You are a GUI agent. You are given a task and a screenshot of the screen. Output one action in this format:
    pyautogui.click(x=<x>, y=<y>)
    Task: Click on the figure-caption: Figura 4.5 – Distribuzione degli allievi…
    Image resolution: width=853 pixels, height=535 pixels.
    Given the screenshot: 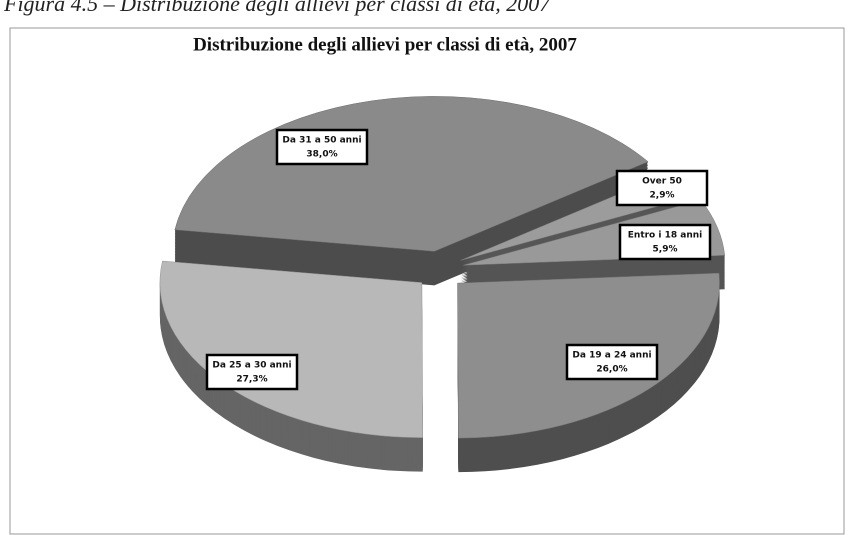 What is the action you would take?
    pyautogui.click(x=277, y=8)
    